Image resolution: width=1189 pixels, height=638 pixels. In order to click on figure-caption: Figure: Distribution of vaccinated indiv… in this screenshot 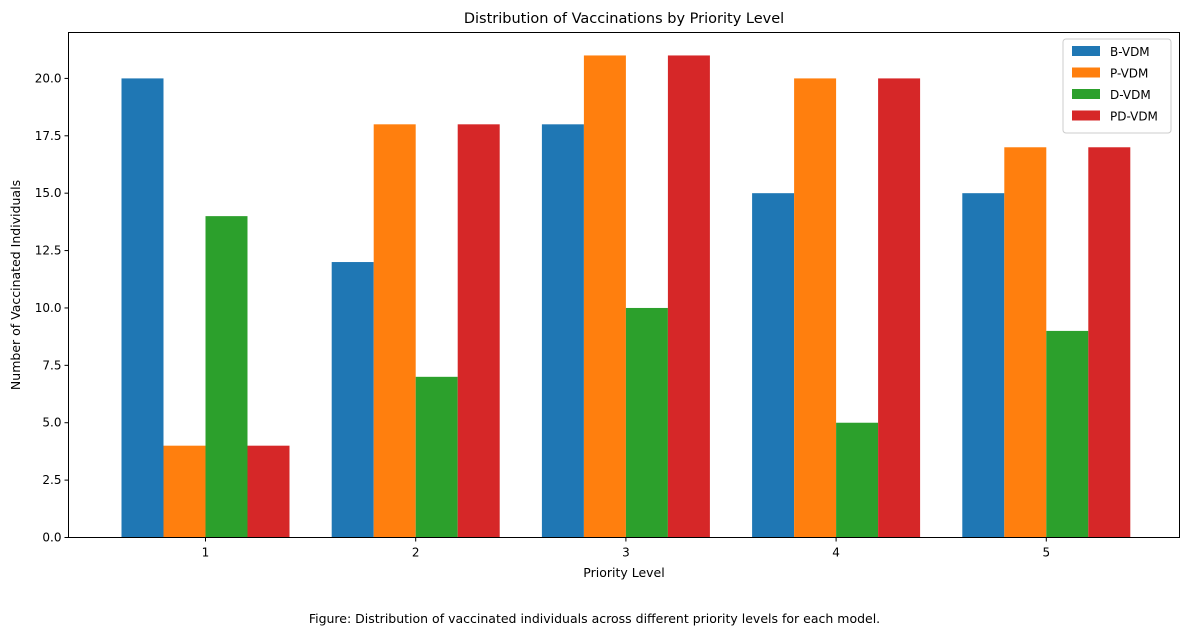, I will do `click(594, 618)`.